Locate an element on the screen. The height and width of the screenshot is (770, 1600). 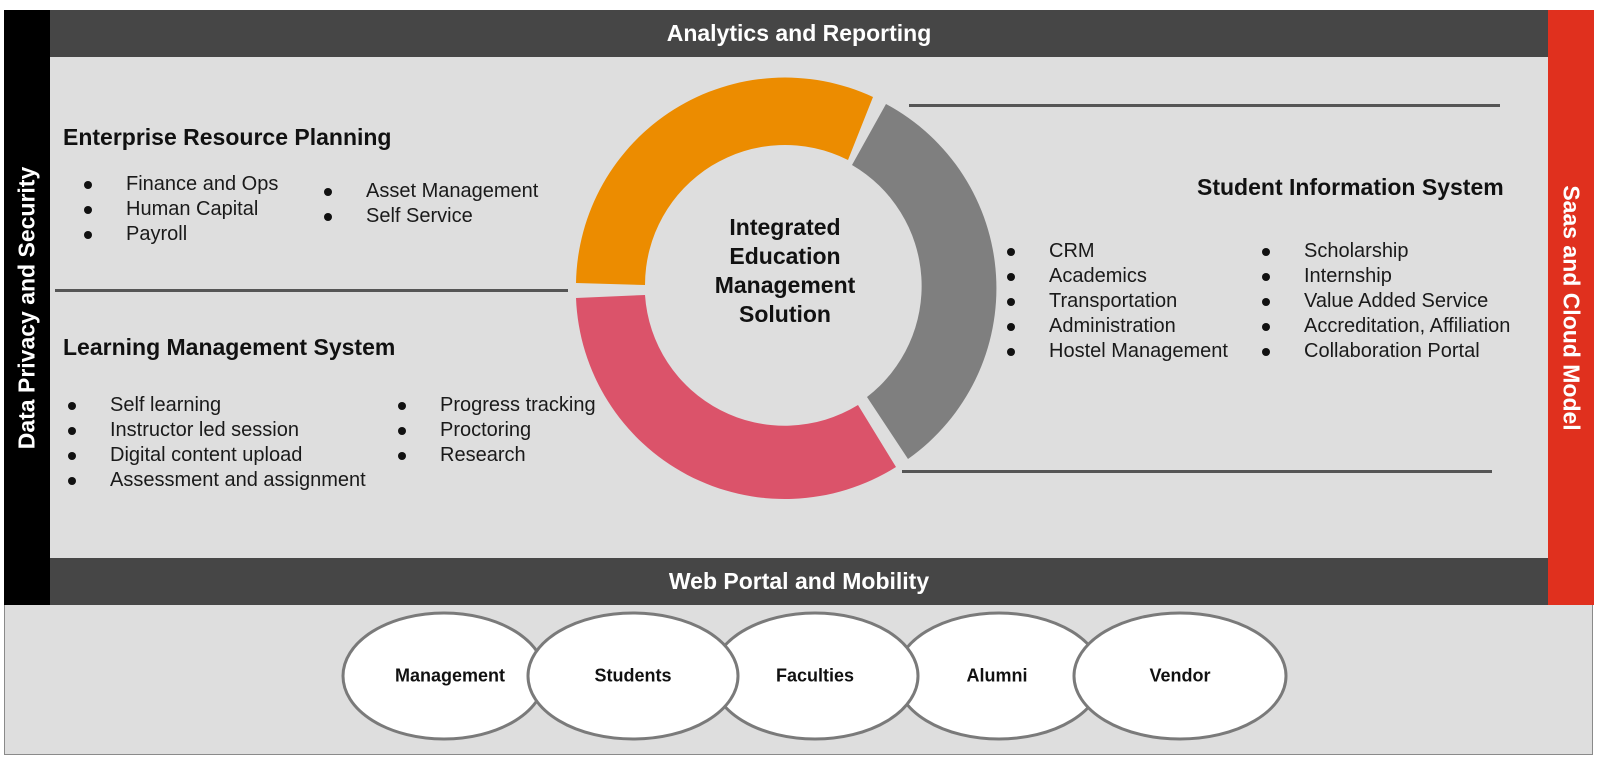
analytics-reporting-label: Analytics and Reporting is located at coordinates (799, 33).